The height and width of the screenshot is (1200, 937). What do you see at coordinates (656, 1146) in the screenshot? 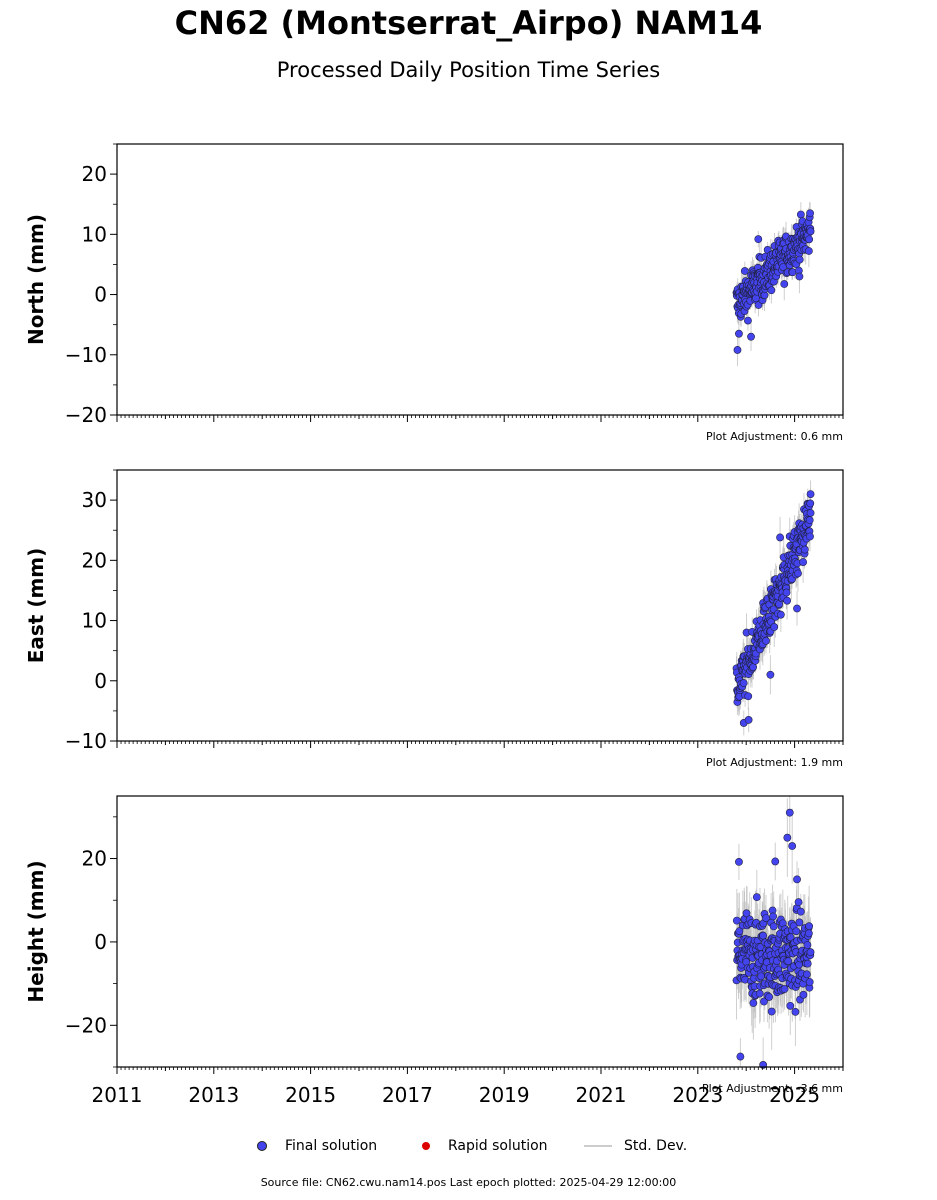
I see `legend-std-label: Std. Dev.` at bounding box center [656, 1146].